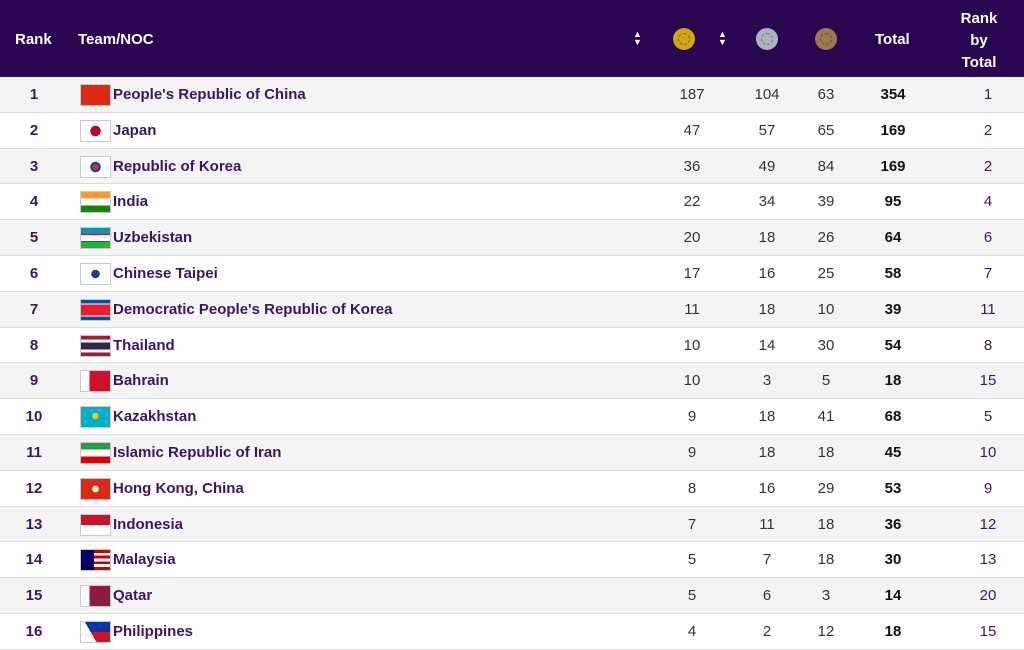  I want to click on total-count: 36, so click(893, 524).